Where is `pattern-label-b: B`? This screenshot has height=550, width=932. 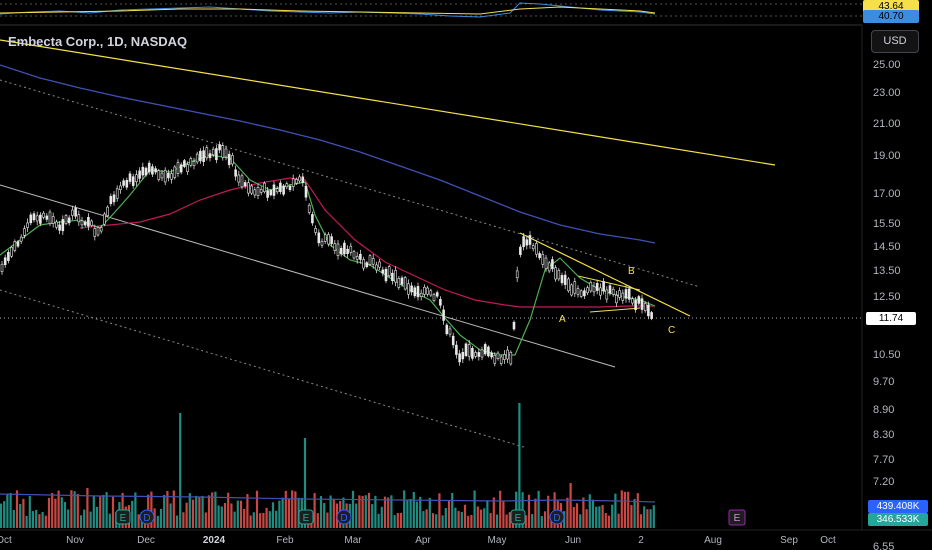
pattern-label-b: B is located at coordinates (631, 271).